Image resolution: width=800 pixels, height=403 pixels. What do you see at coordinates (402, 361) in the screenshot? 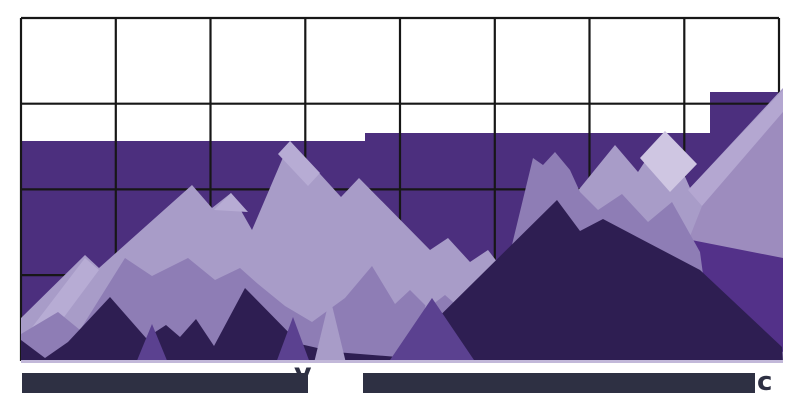
I see `layer-baseline-strip` at bounding box center [402, 361].